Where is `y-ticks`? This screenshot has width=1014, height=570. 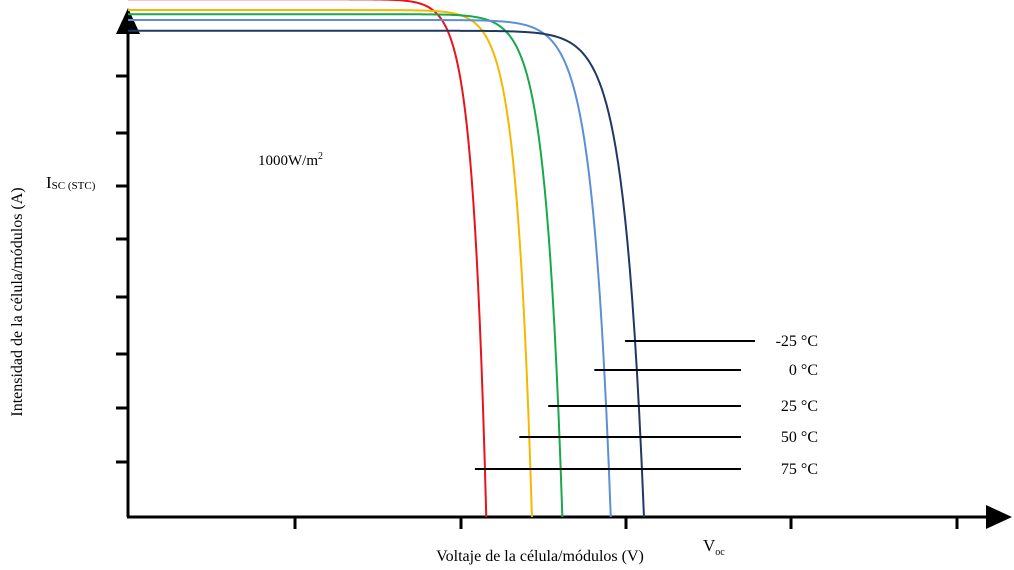 y-ticks is located at coordinates (122, 269).